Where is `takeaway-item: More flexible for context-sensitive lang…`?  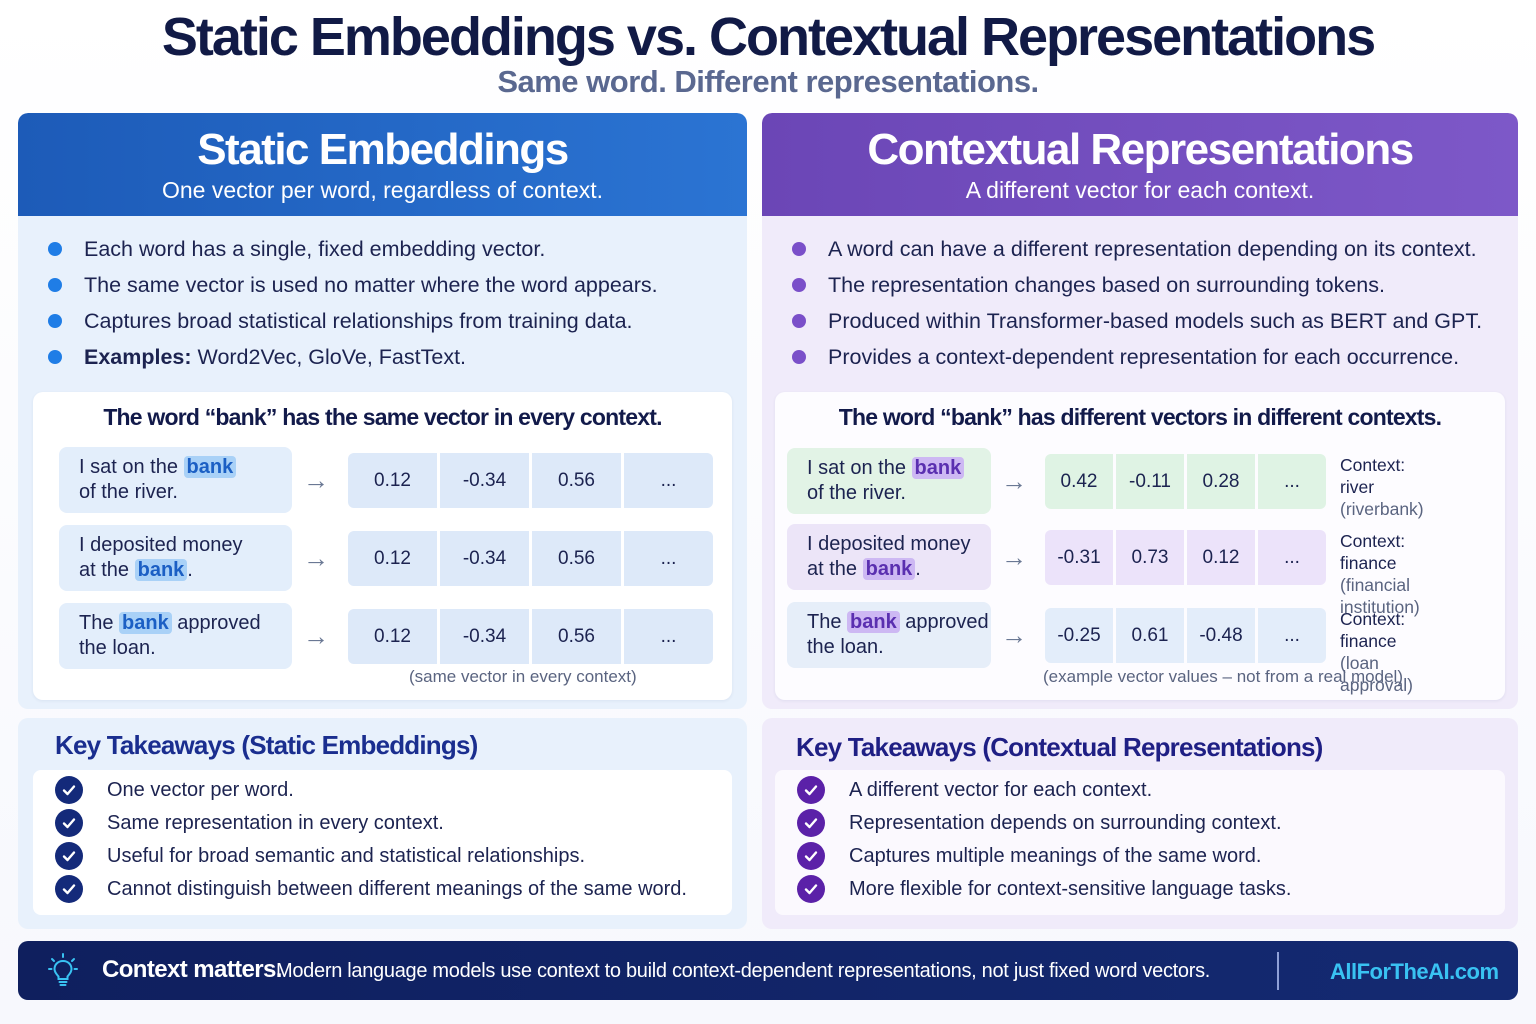
takeaway-item: More flexible for context-sensitive lang… is located at coordinates (1044, 889).